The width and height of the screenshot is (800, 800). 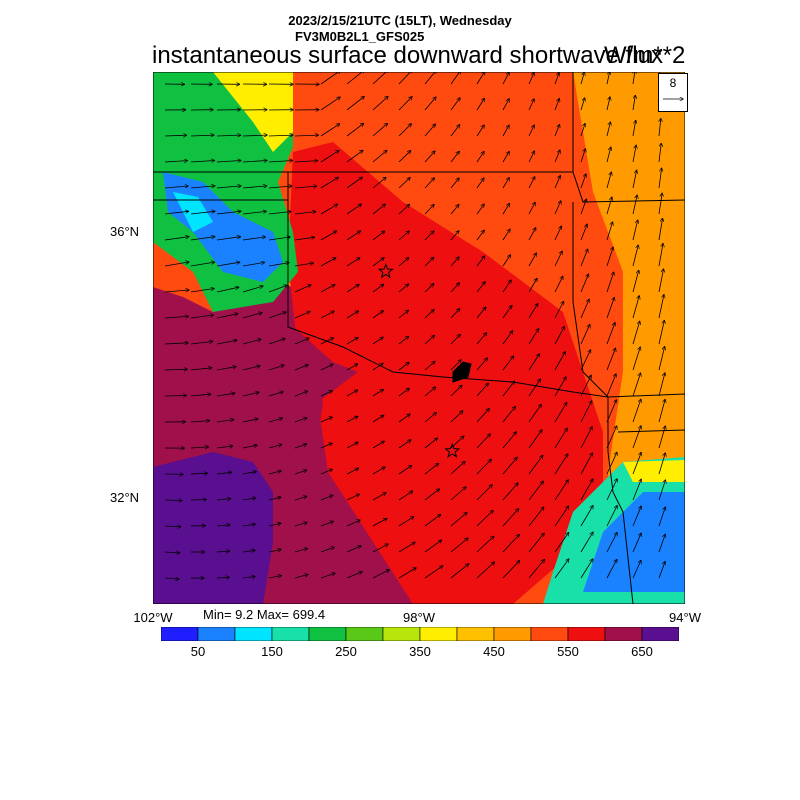 What do you see at coordinates (419, 360) in the screenshot?
I see `markers` at bounding box center [419, 360].